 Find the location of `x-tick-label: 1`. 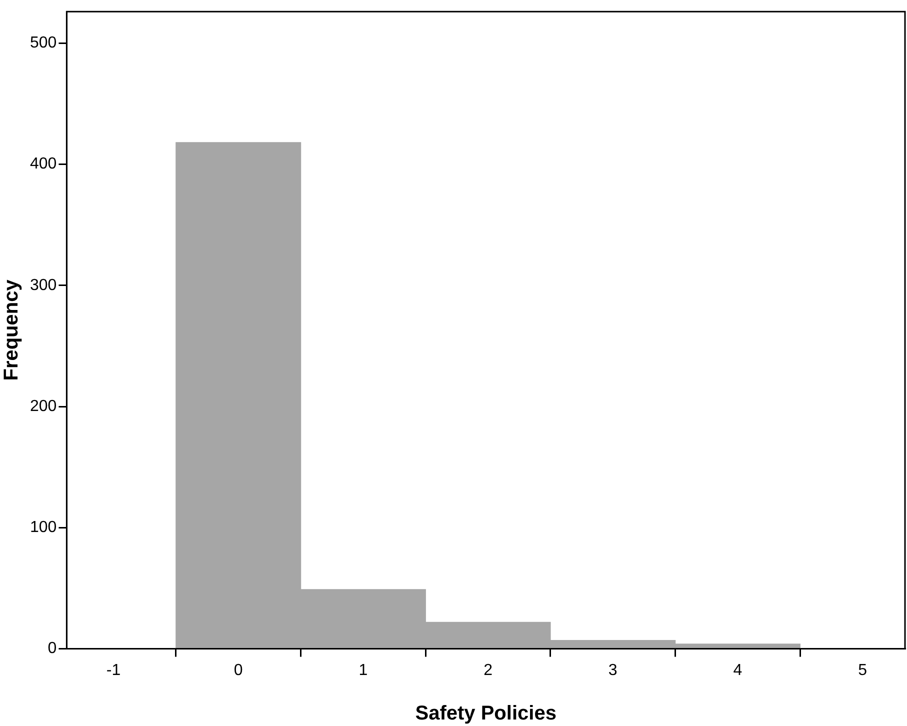

x-tick-label: 1 is located at coordinates (363, 670).